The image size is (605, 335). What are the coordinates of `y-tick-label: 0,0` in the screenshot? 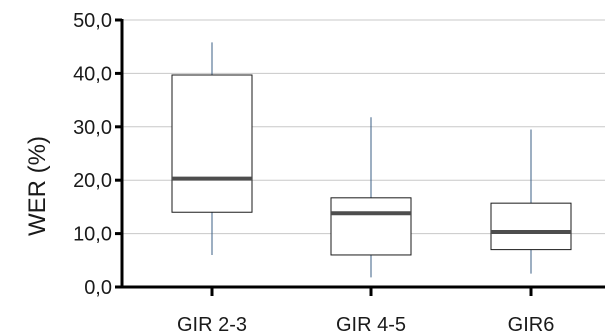 It's located at (98, 288).